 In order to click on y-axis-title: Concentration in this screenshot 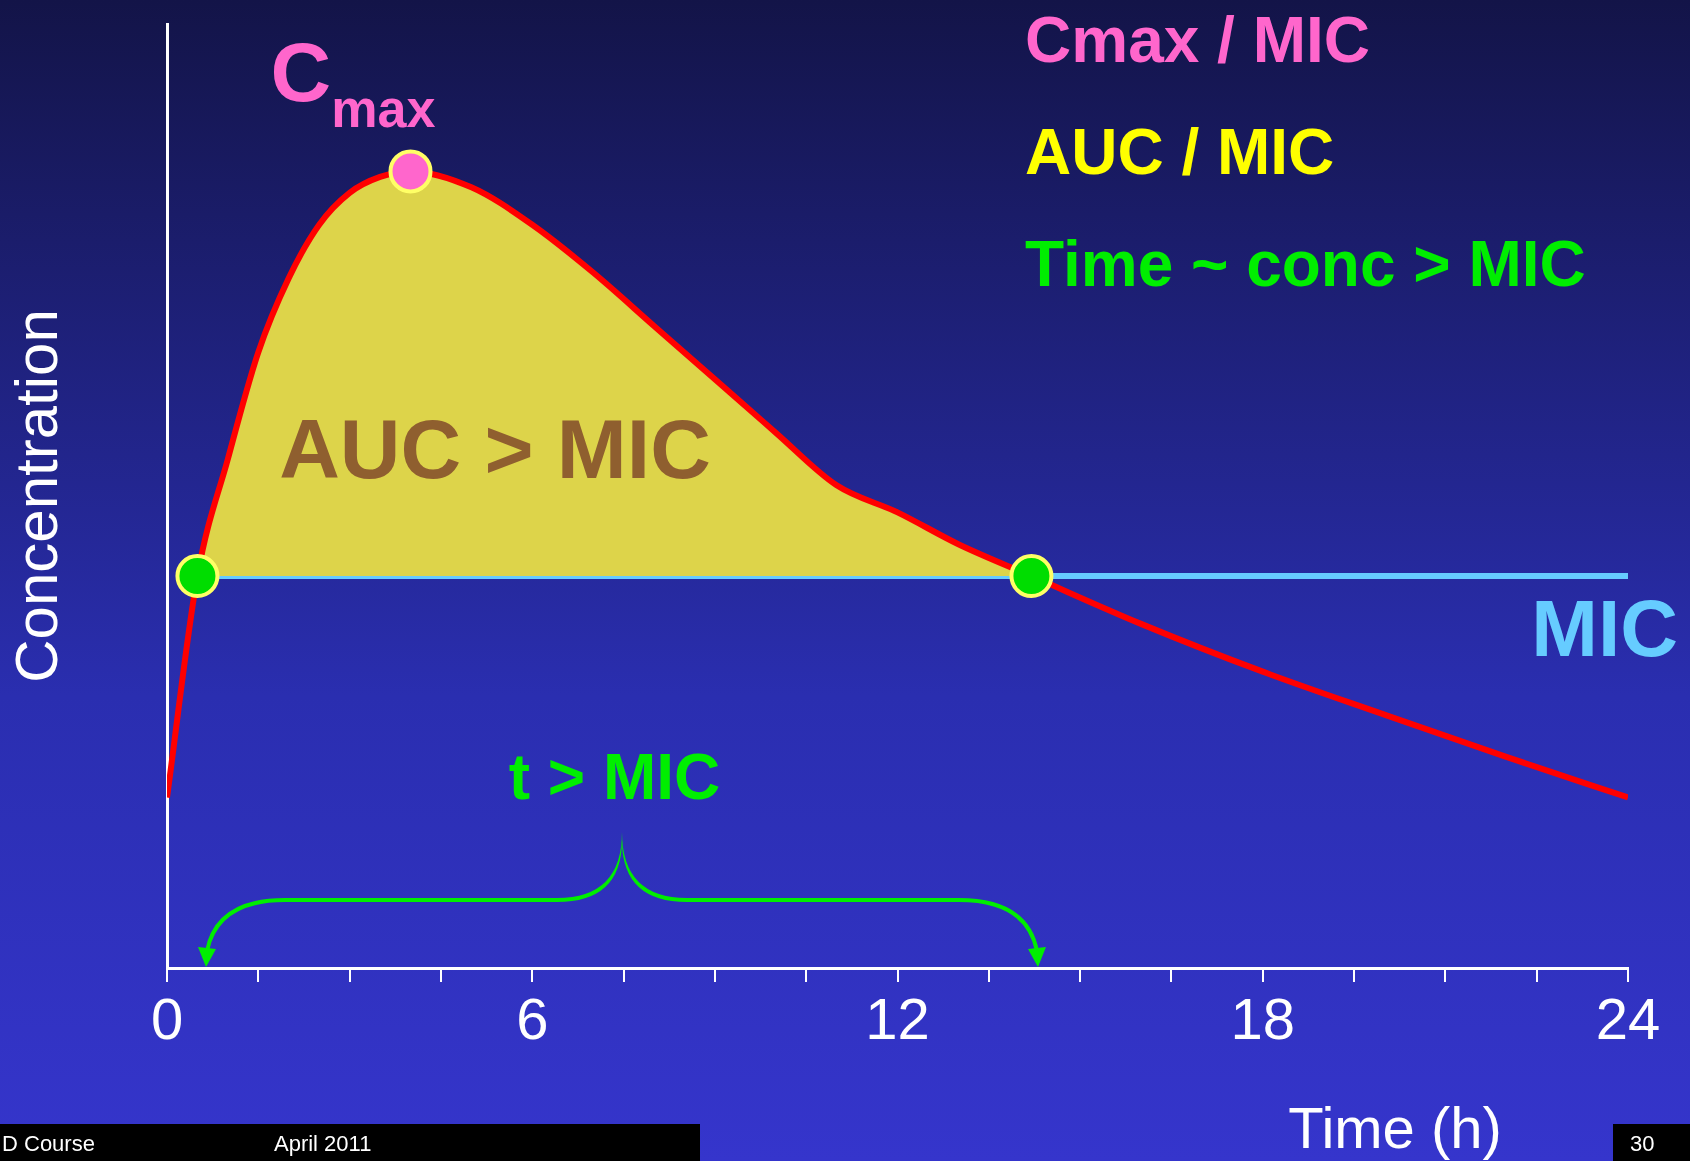, I will do `click(36, 496)`.